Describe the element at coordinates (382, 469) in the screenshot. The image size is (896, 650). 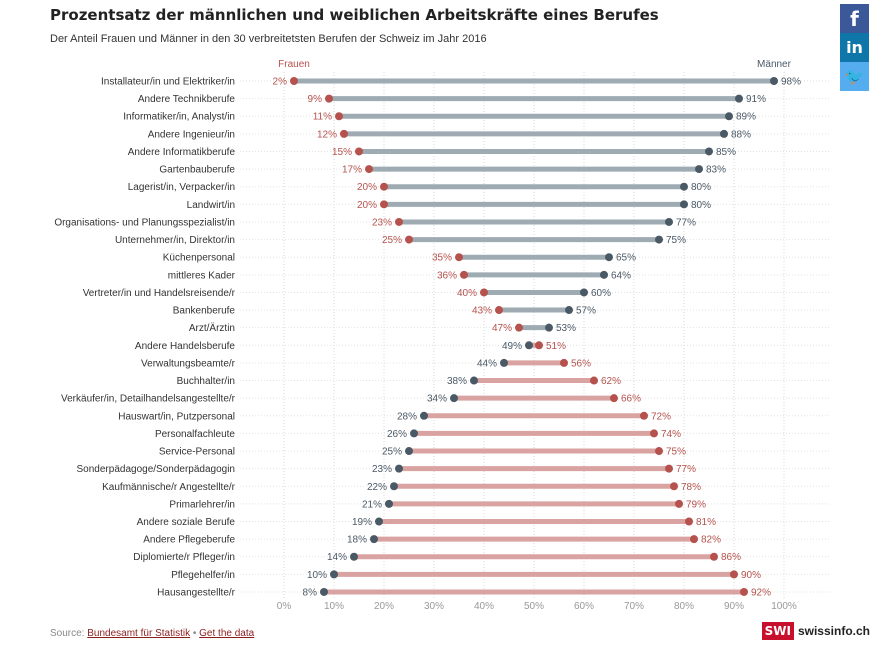
I see `men-value-label: 23%` at that location.